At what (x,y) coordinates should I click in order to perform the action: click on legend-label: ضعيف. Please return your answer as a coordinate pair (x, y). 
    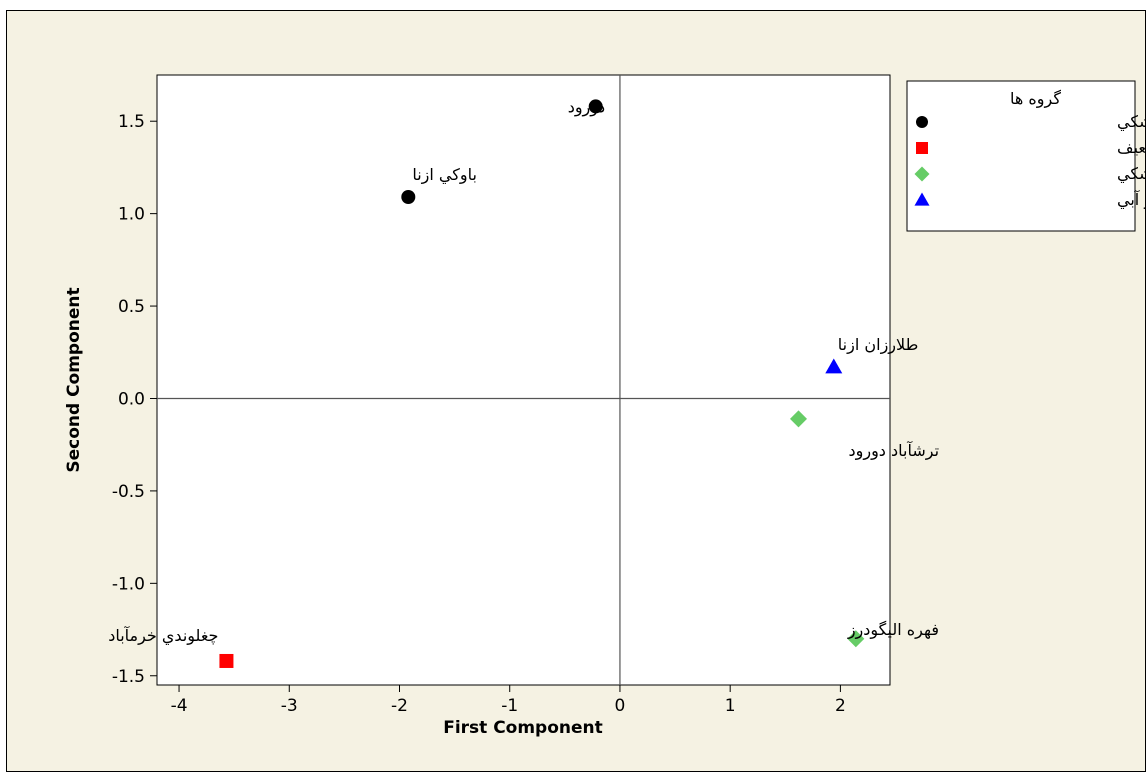
    Looking at the image, I should click on (1131, 147).